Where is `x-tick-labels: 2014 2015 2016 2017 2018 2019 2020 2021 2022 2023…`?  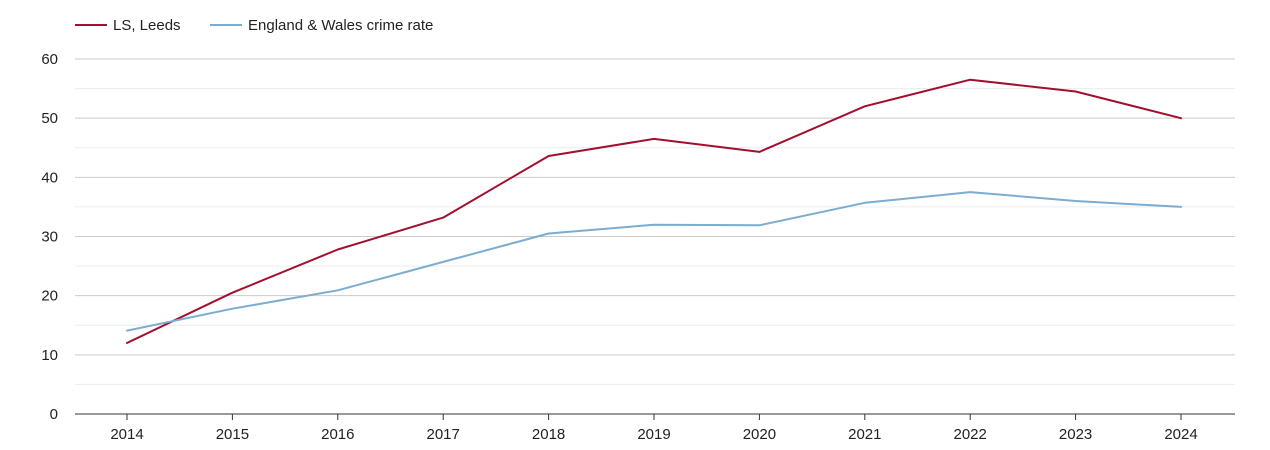 x-tick-labels: 2014 2015 2016 2017 2018 2019 2020 2021 2022 2023… is located at coordinates (654, 428).